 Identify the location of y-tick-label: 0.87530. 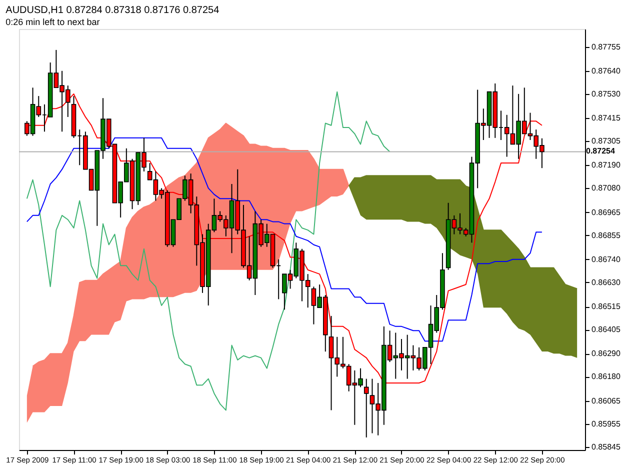
(606, 93).